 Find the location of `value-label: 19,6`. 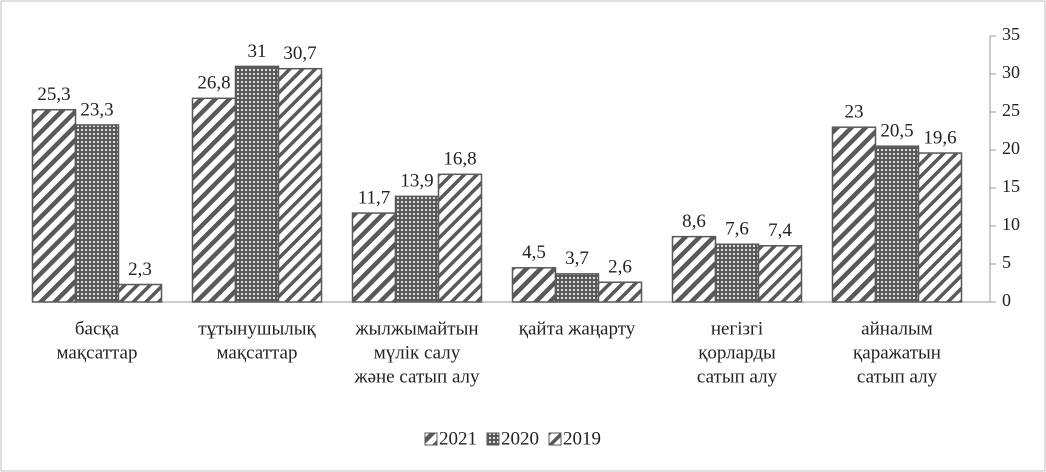

value-label: 19,6 is located at coordinates (939, 137).